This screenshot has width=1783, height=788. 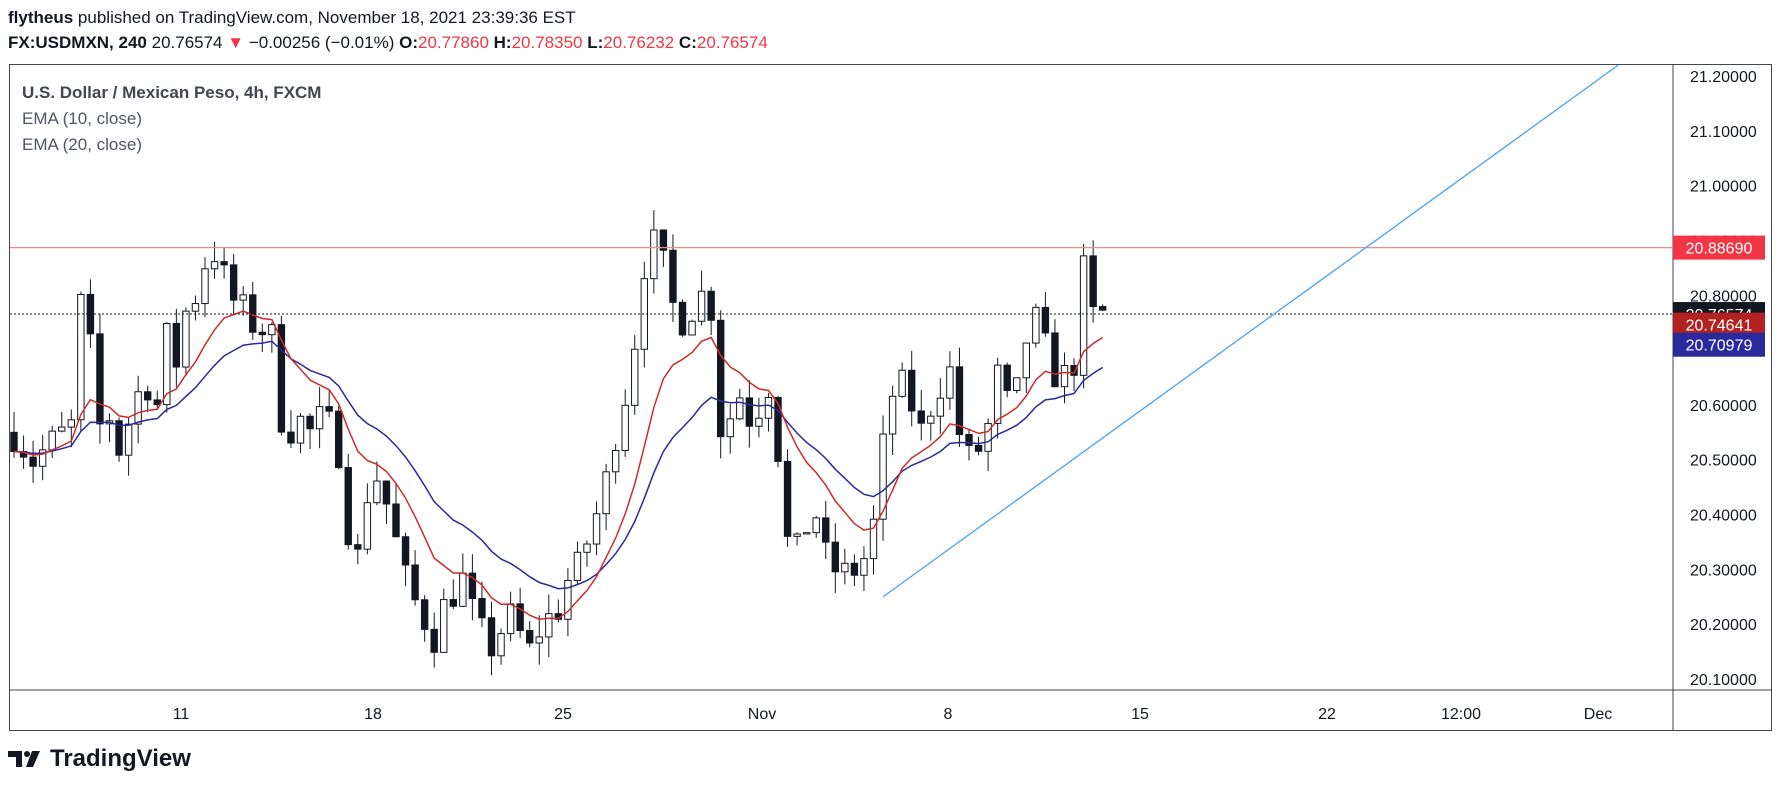 What do you see at coordinates (236, 42) in the screenshot?
I see `down-arrow-icon: ▼` at bounding box center [236, 42].